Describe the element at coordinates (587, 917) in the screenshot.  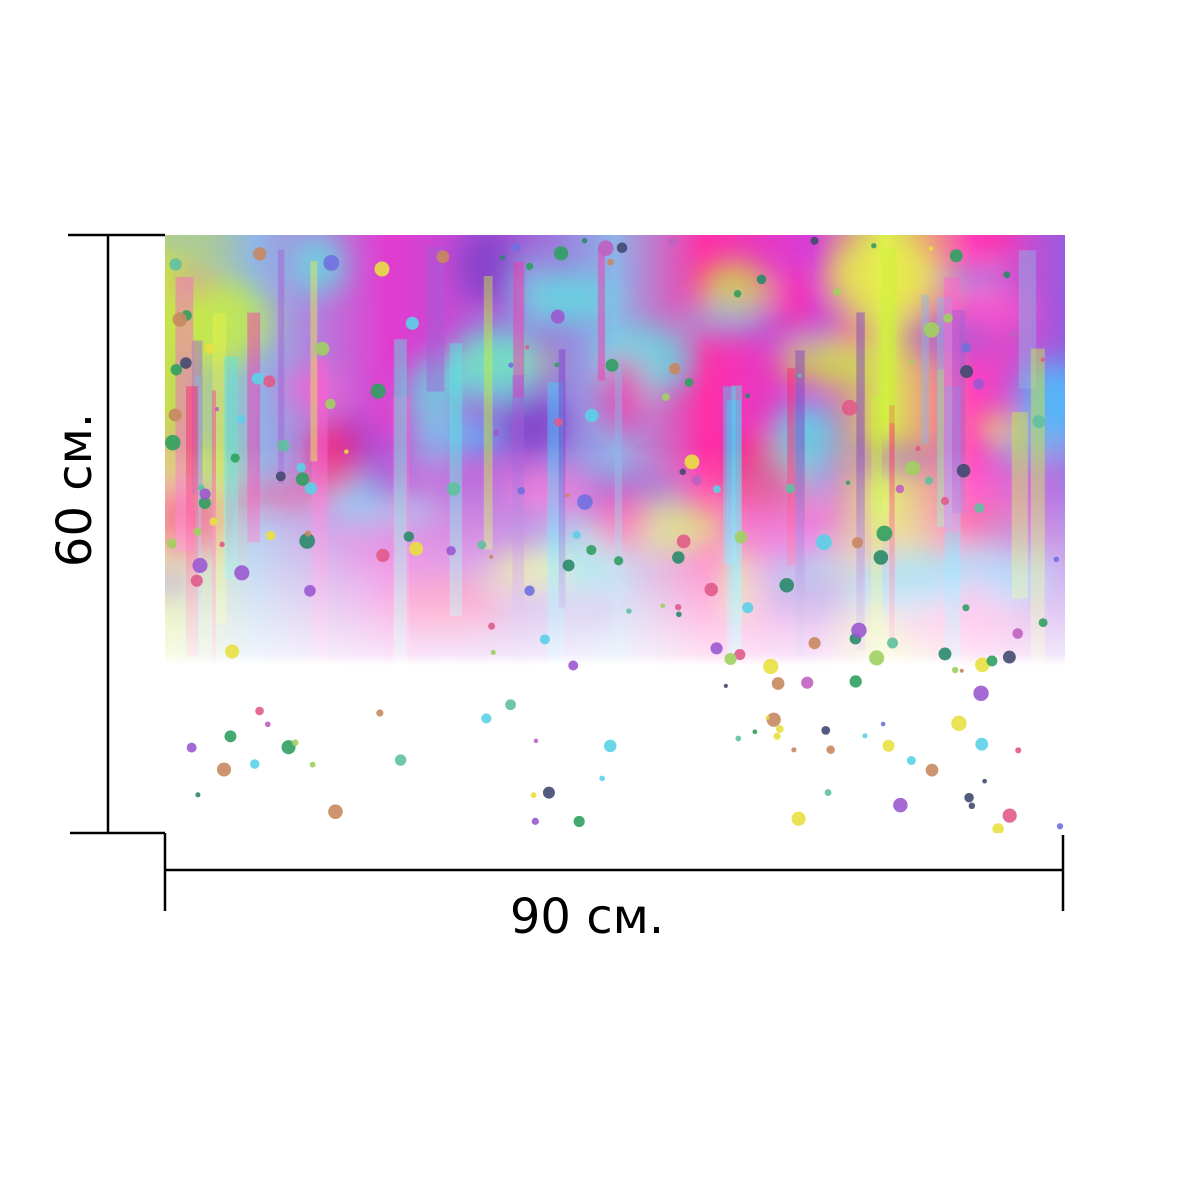
I see `width-label: 90 см.` at that location.